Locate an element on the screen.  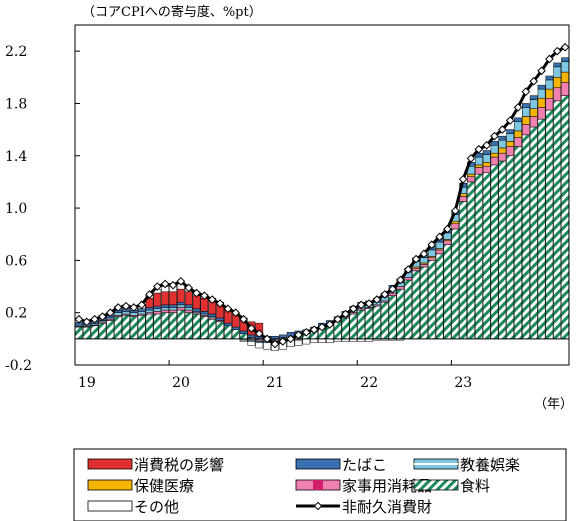
legend-item-1: たばこ is located at coordinates (341, 465).